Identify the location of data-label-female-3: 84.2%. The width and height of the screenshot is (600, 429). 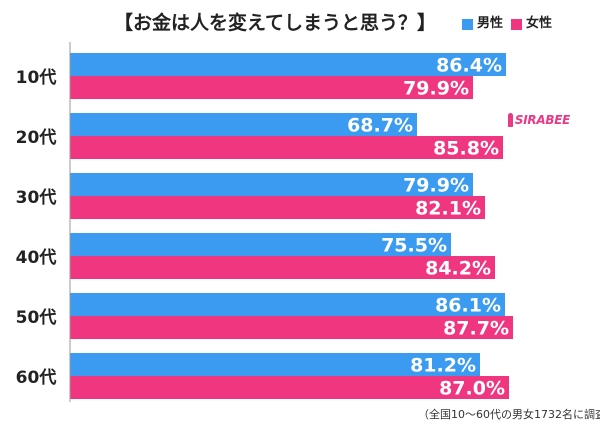
(458, 269).